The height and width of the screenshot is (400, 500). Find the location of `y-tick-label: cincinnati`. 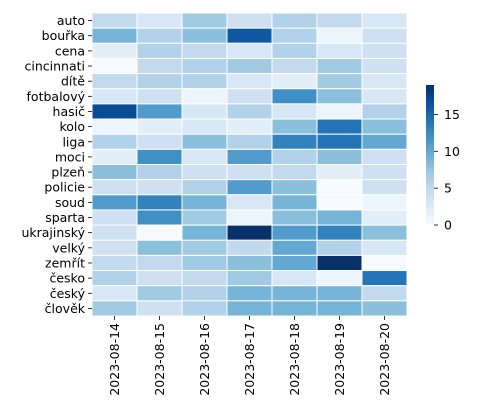

y-tick-label: cincinnati is located at coordinates (55, 66).